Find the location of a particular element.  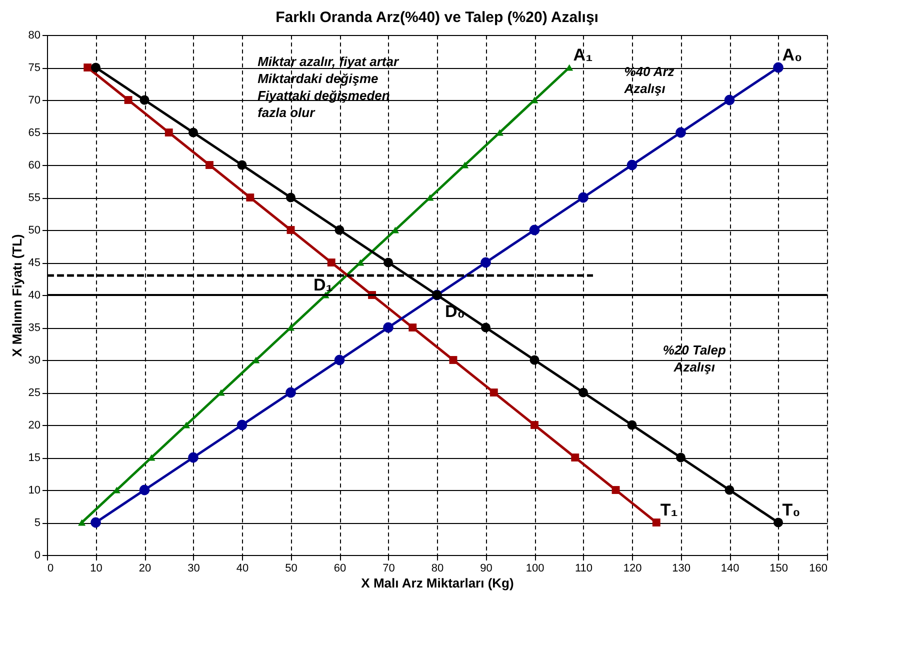

y-tick-label: 55 is located at coordinates (34, 198).